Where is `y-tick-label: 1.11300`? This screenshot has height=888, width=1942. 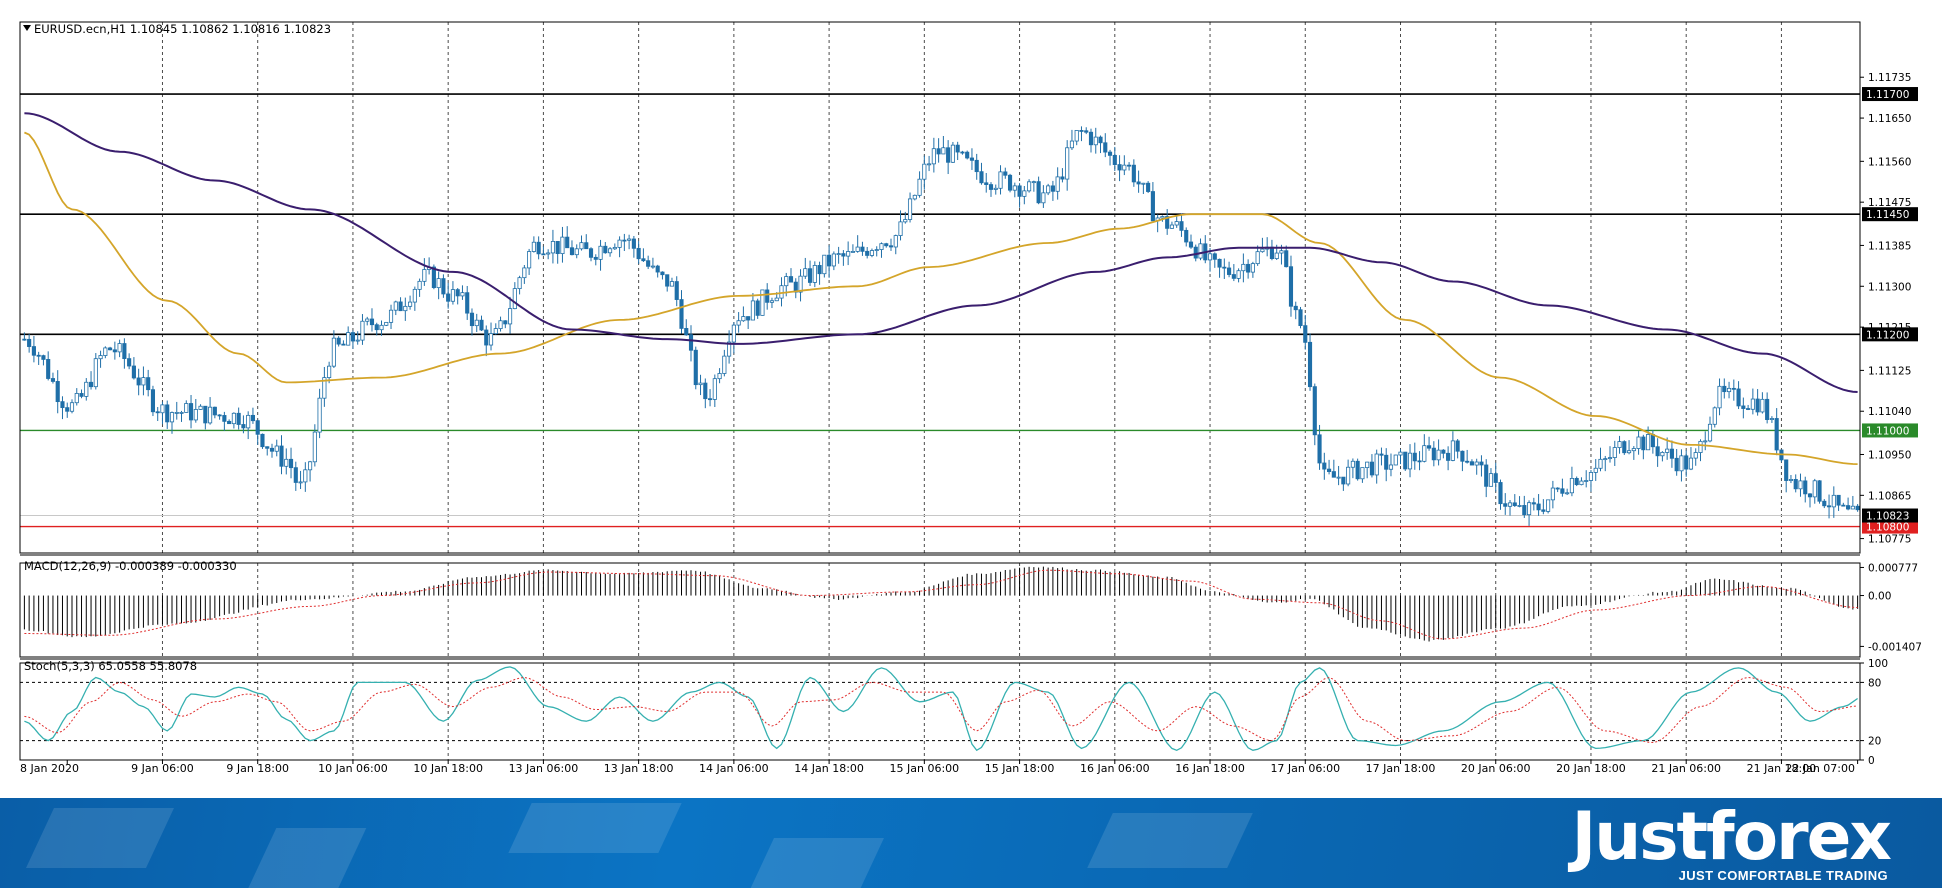 y-tick-label: 1.11300 is located at coordinates (1889, 287).